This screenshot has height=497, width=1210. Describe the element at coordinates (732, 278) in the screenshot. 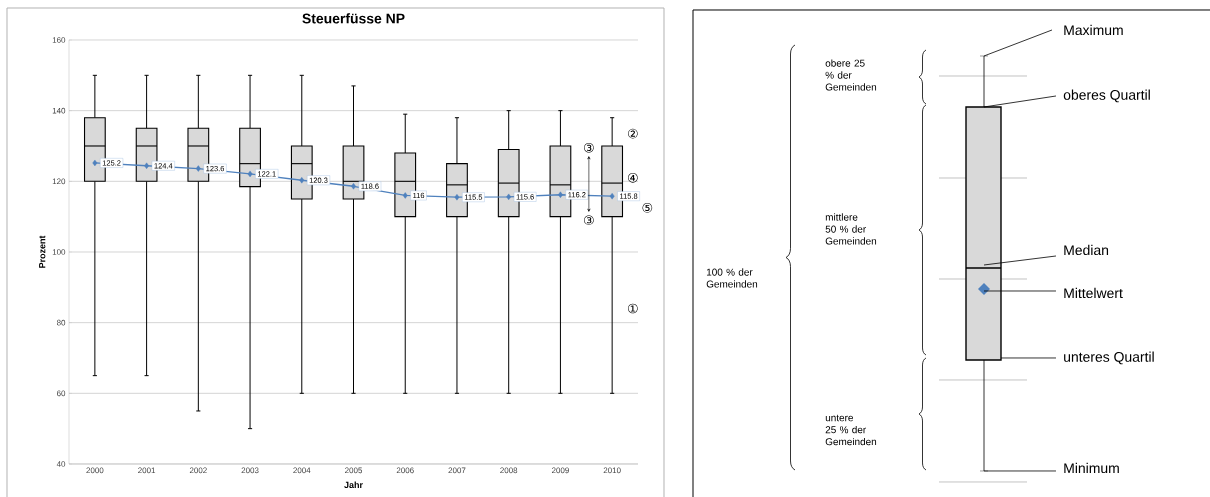

I see `text: 100 % der Gemeinden` at that location.